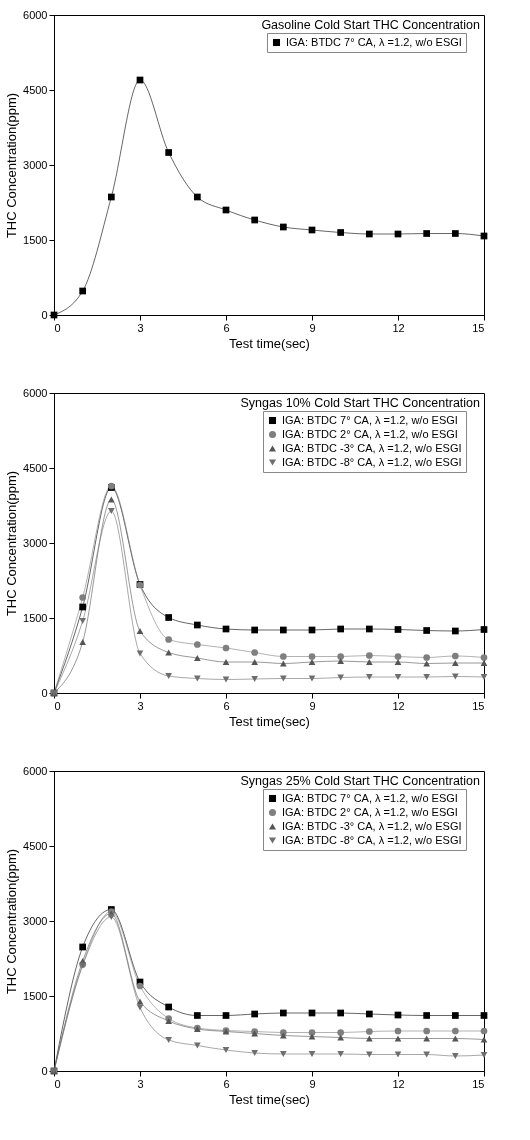 Image resolution: width=530 pixels, height=1140 pixels. I want to click on chart-title: Syngas 10% Cold Start THC Concentration, so click(360, 403).